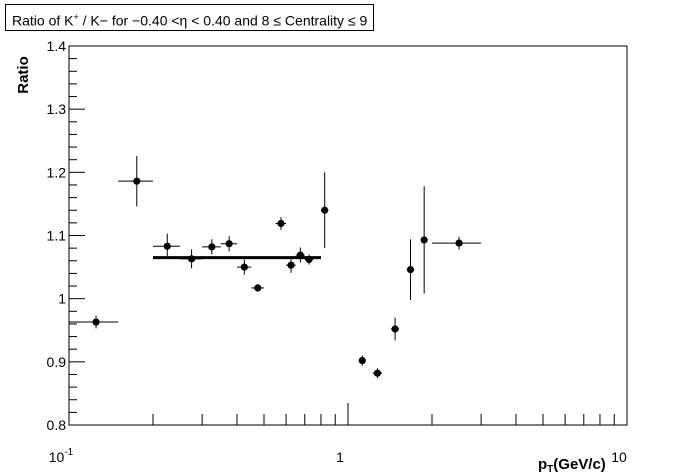  I want to click on y-tick-label: 0.8, so click(57, 425).